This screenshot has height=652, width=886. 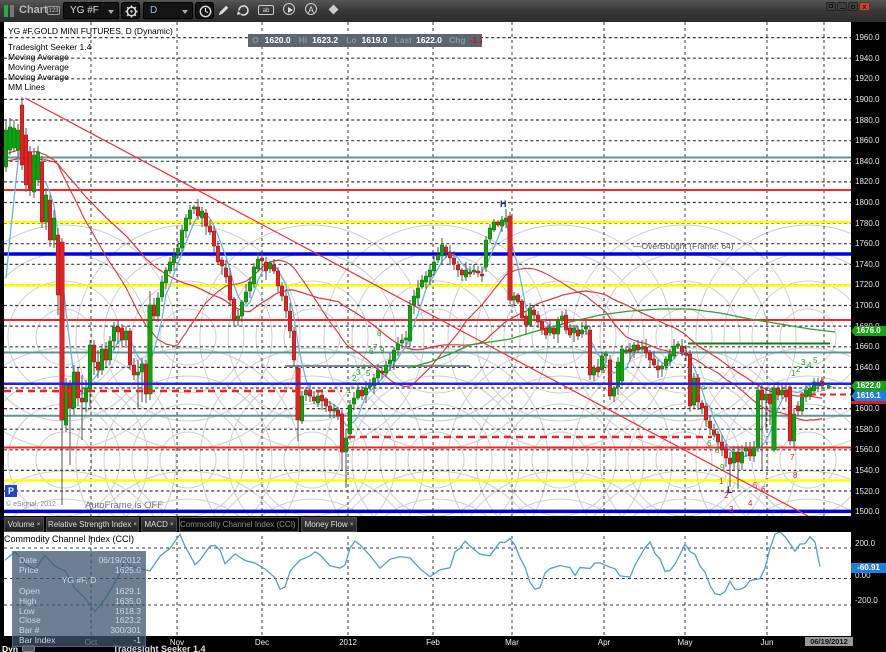 What do you see at coordinates (730, 490) in the screenshot?
I see `svg-text: L` at bounding box center [730, 490].